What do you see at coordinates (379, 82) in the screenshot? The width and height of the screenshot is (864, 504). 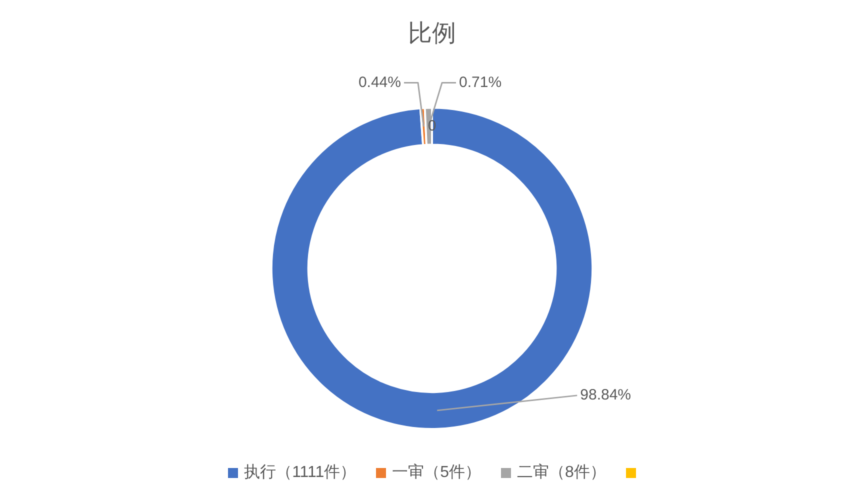 I see `data-label: 0.44%` at bounding box center [379, 82].